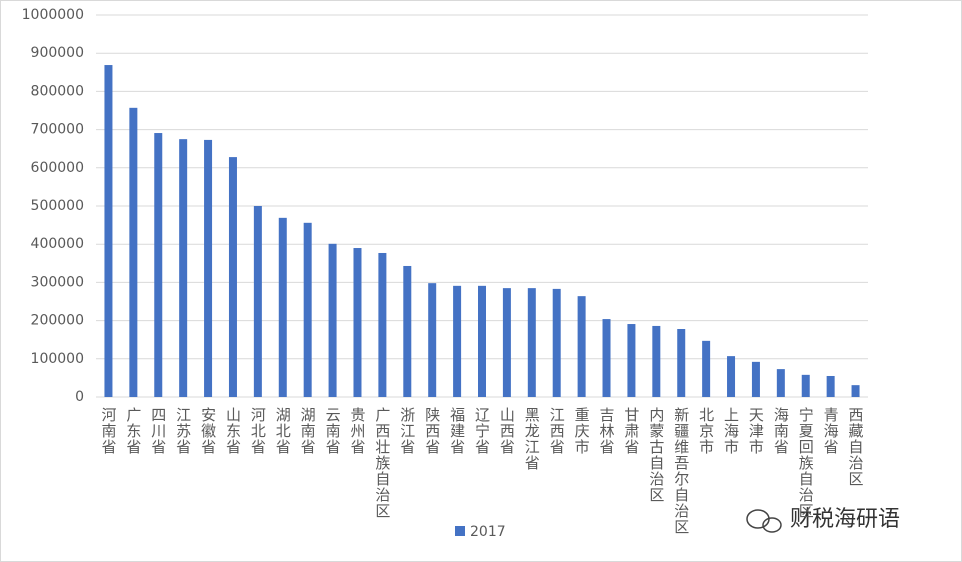 The image size is (962, 562). Describe the element at coordinates (57, 206) in the screenshot. I see `y-tick-label: 500000` at that location.